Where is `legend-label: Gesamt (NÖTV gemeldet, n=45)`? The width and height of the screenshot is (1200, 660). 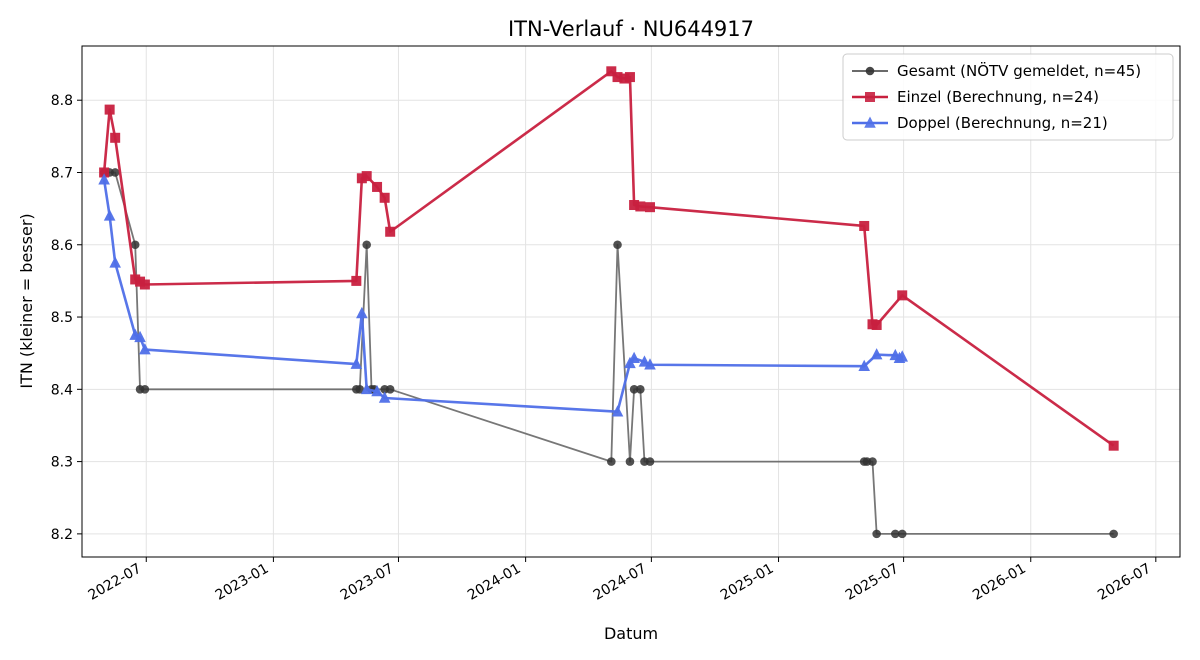 legend-label: Gesamt (NÖTV gemeldet, n=45) is located at coordinates (1019, 70).